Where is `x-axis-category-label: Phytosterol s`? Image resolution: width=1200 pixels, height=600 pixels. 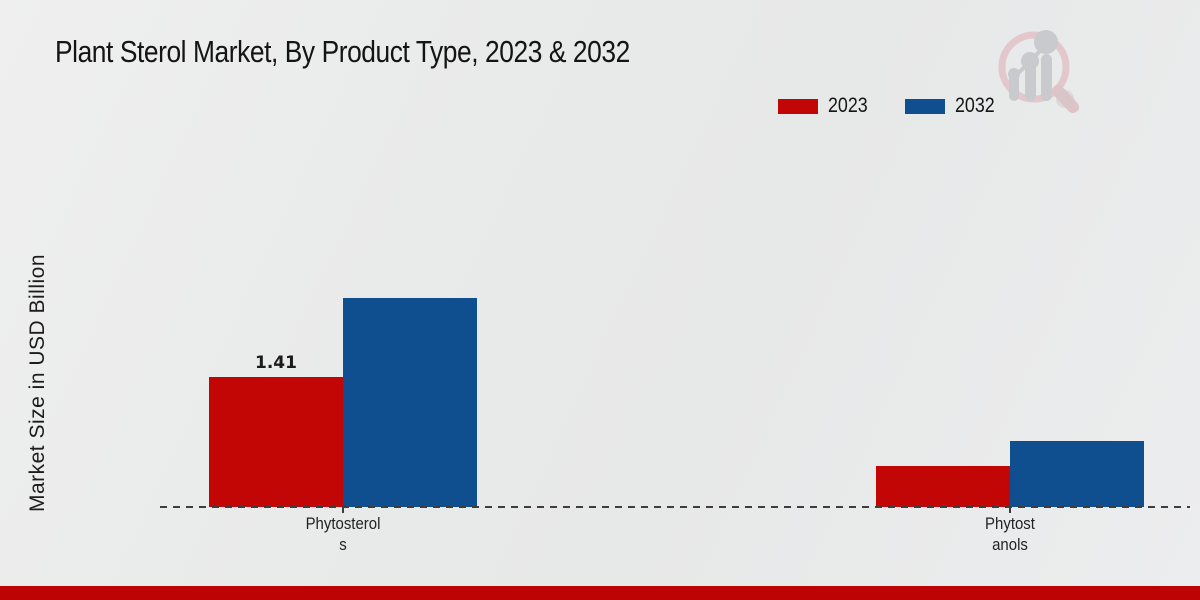 x-axis-category-label: Phytosterol s is located at coordinates (343, 534).